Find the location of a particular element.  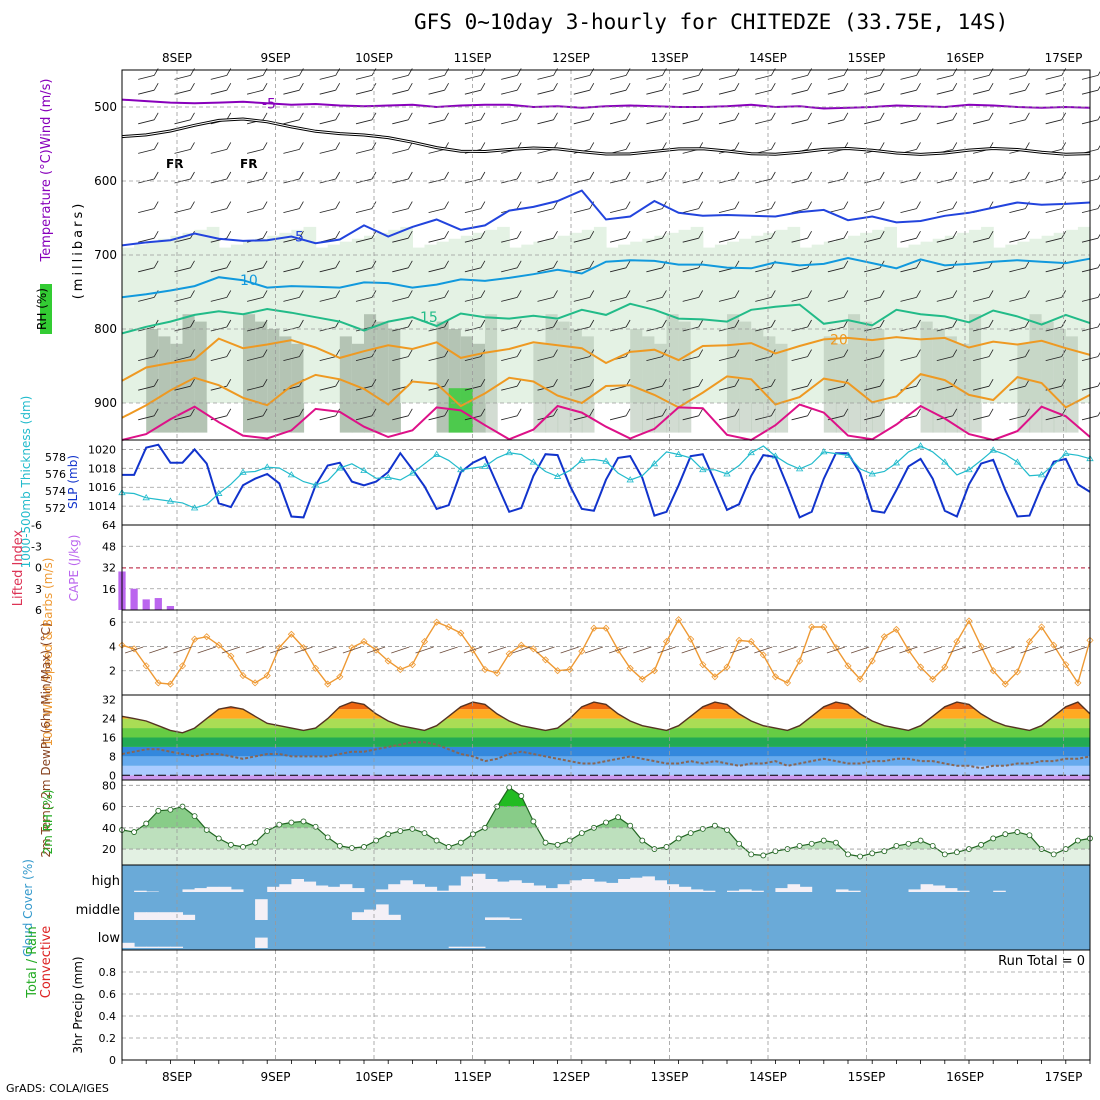

y-tick-label: 1014 is located at coordinates (102, 506).